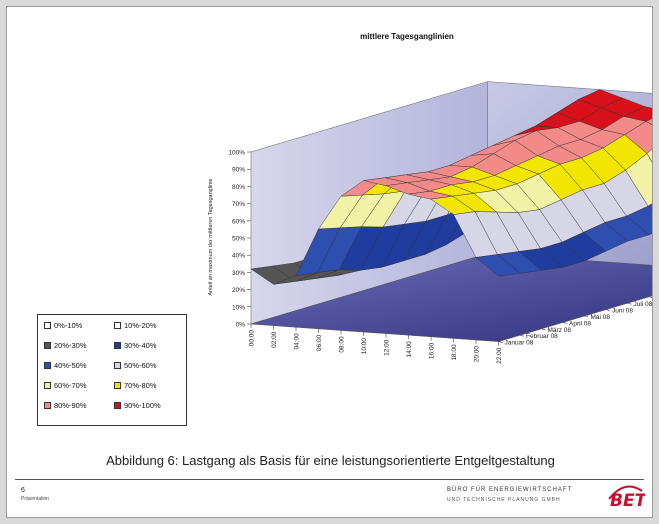  What do you see at coordinates (70, 385) in the screenshot?
I see `legend-label: 60%-70%` at bounding box center [70, 385].